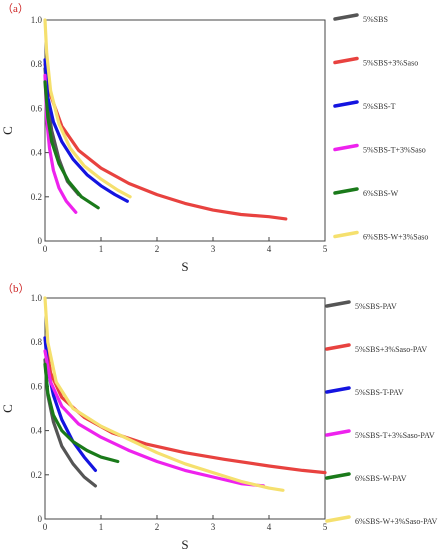 Image resolution: width=447 pixels, height=550 pixels. I want to click on legend-entry: 6%SBS-W+3%Saso-PAV, so click(396, 521).